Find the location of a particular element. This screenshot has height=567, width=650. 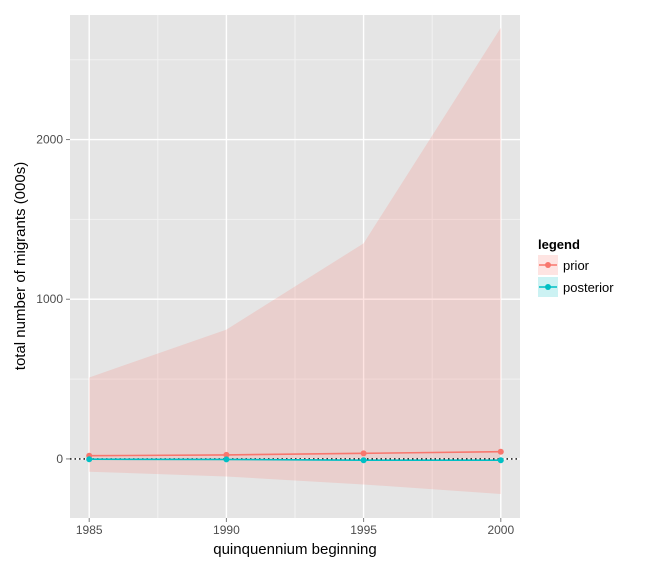

x-tick-label: 2000 is located at coordinates (500, 530).